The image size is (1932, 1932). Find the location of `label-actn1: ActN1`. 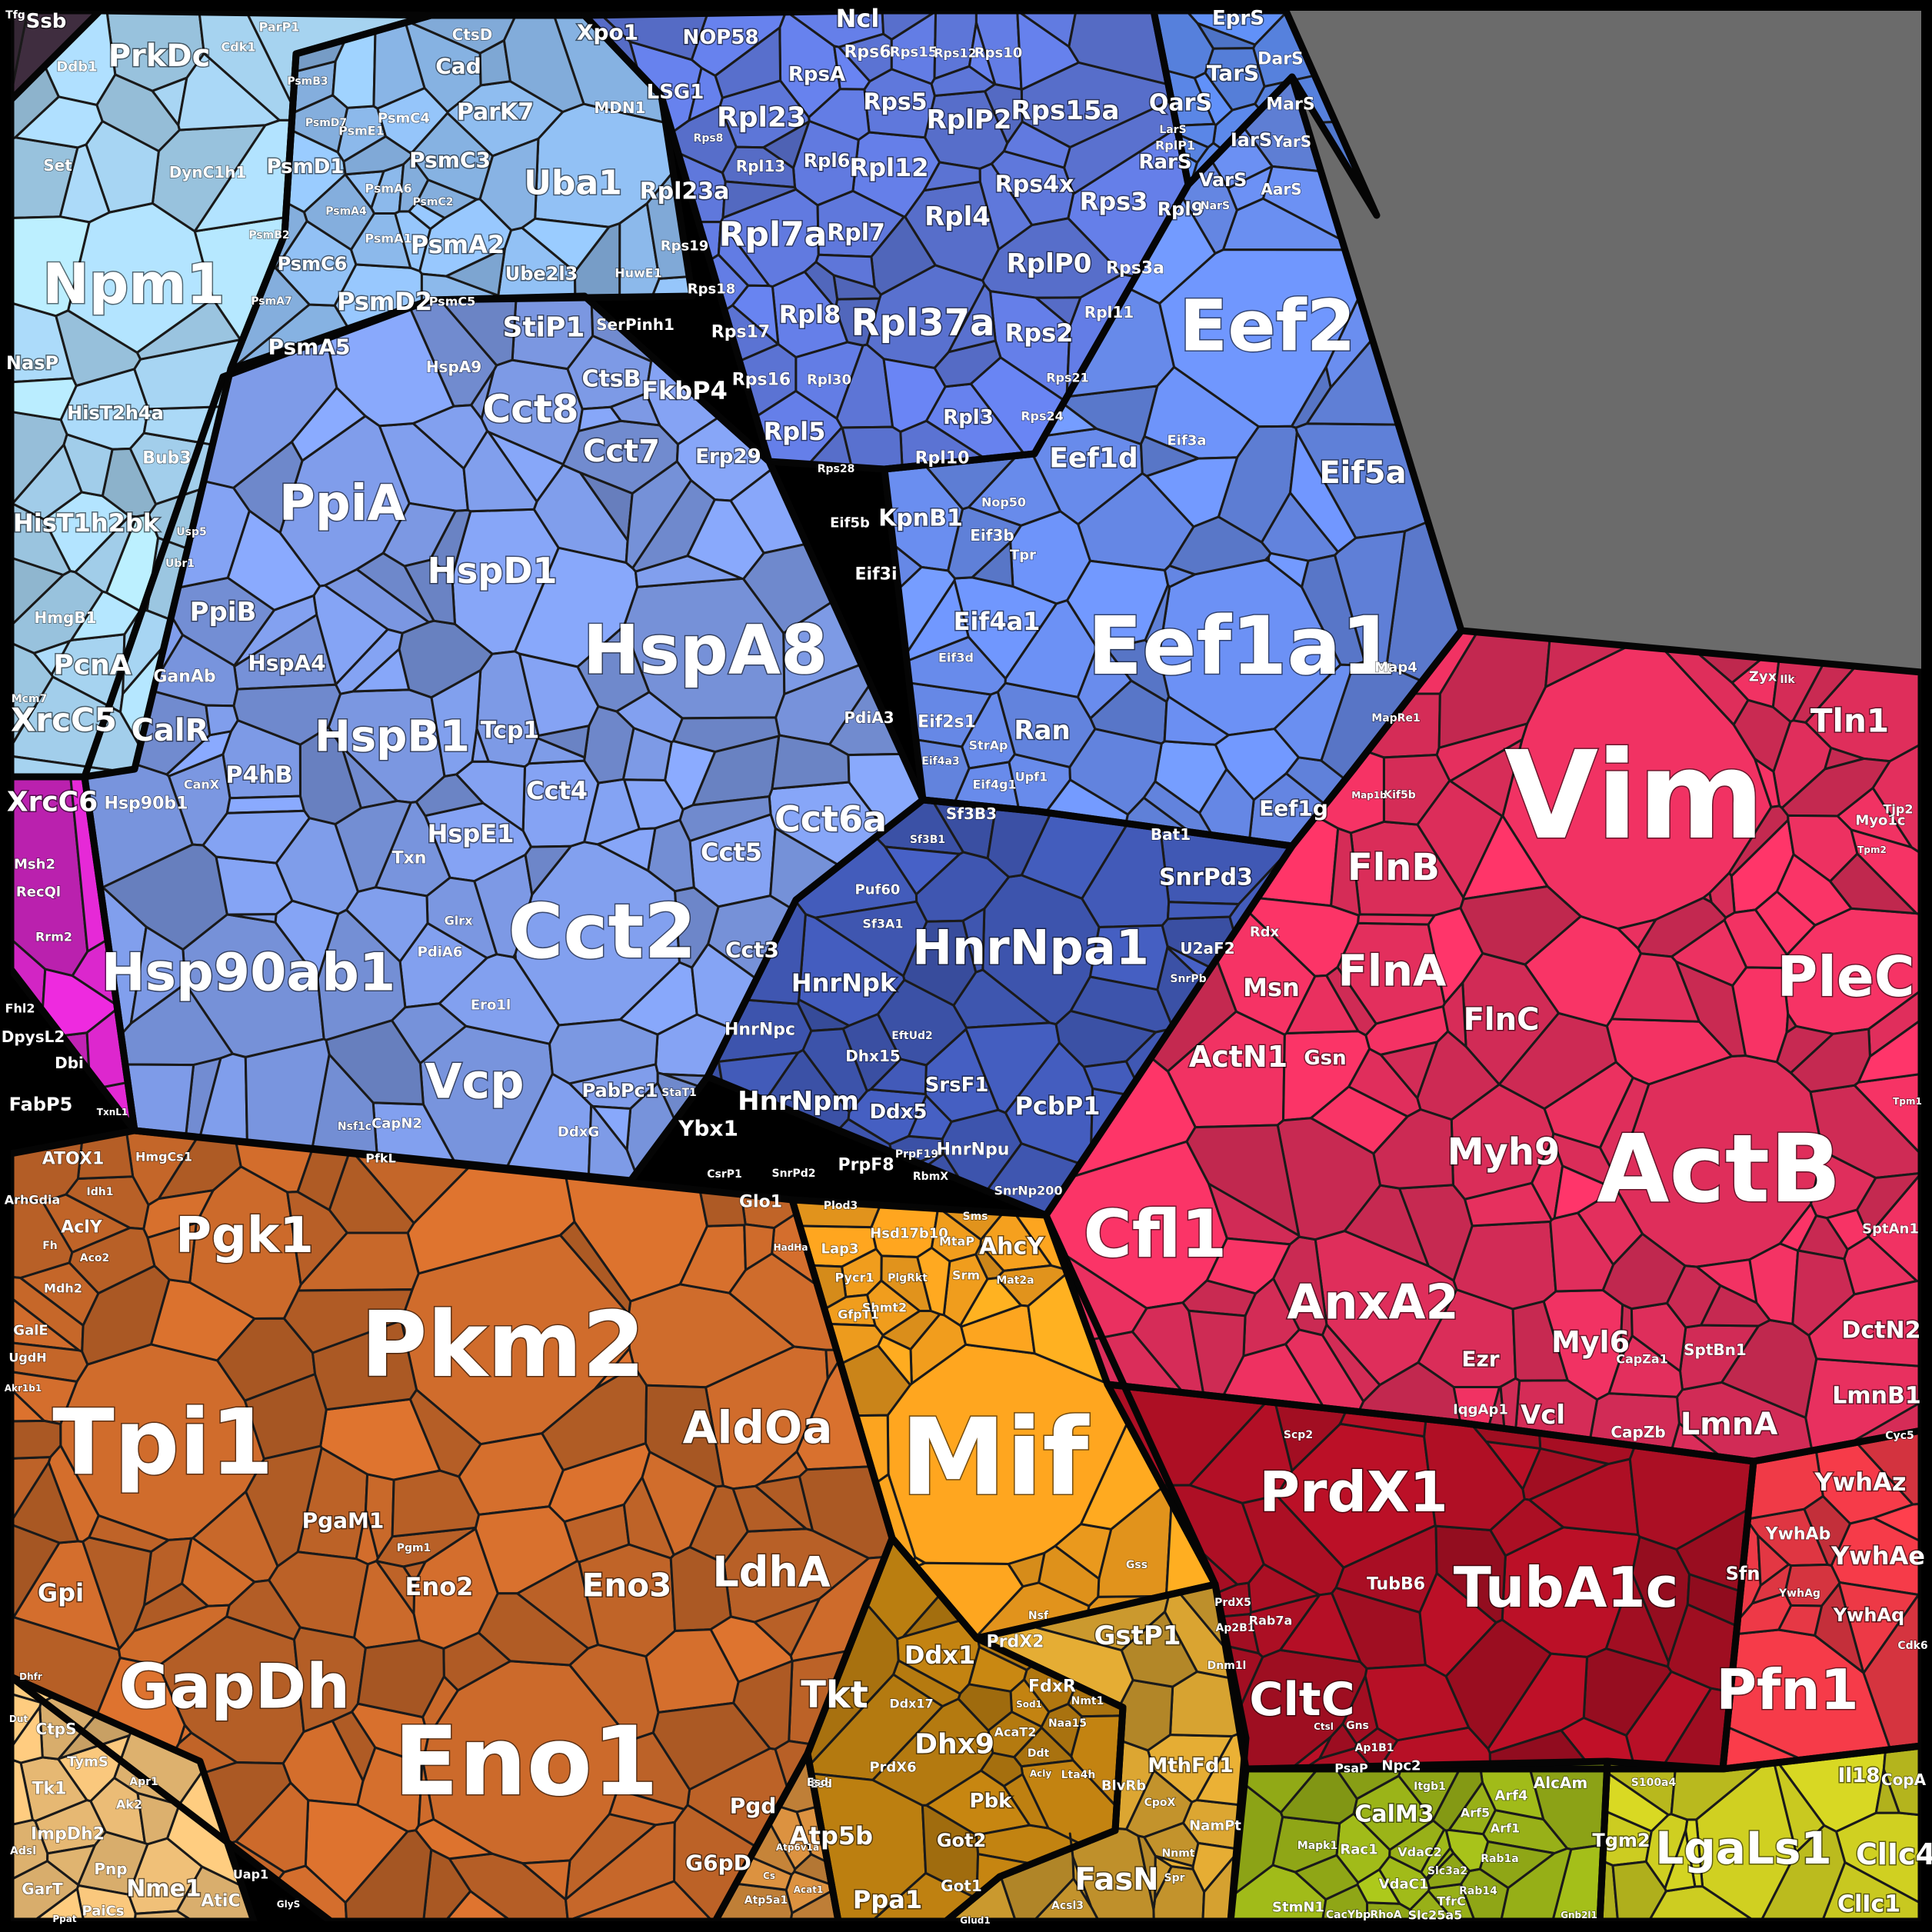

label-actn1: ActN1 is located at coordinates (1238, 1057).